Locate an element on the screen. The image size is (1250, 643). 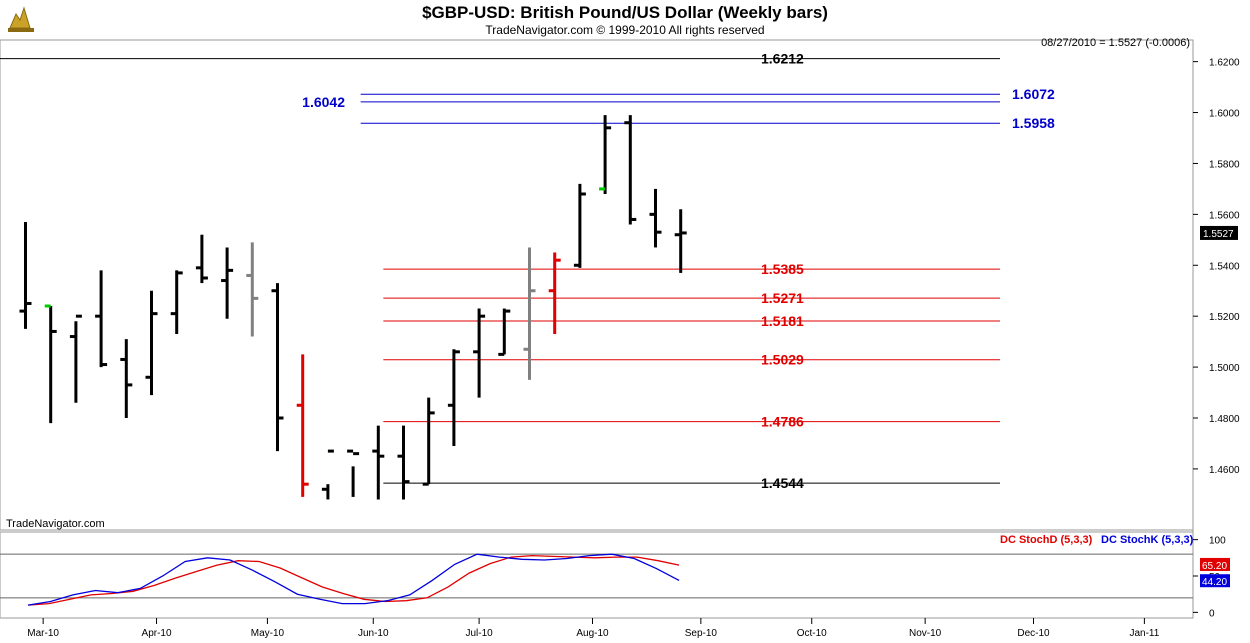
stoch-d-tag is located at coordinates (1215, 564).